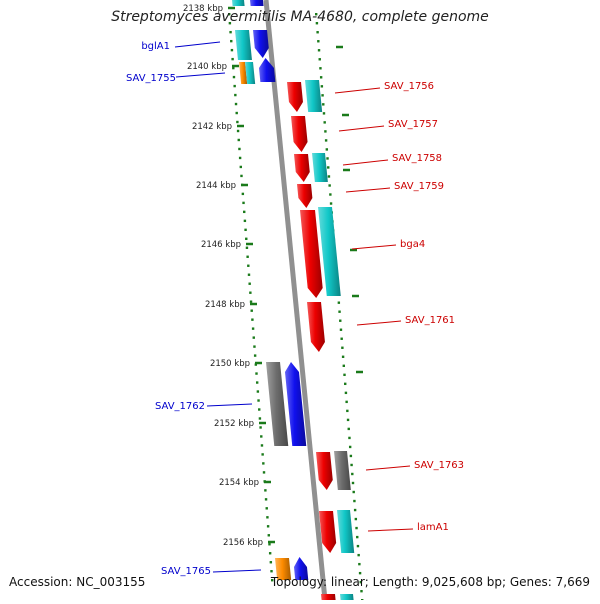  What do you see at coordinates (295, 300) in the screenshot?
I see `backbone-line` at bounding box center [295, 300].